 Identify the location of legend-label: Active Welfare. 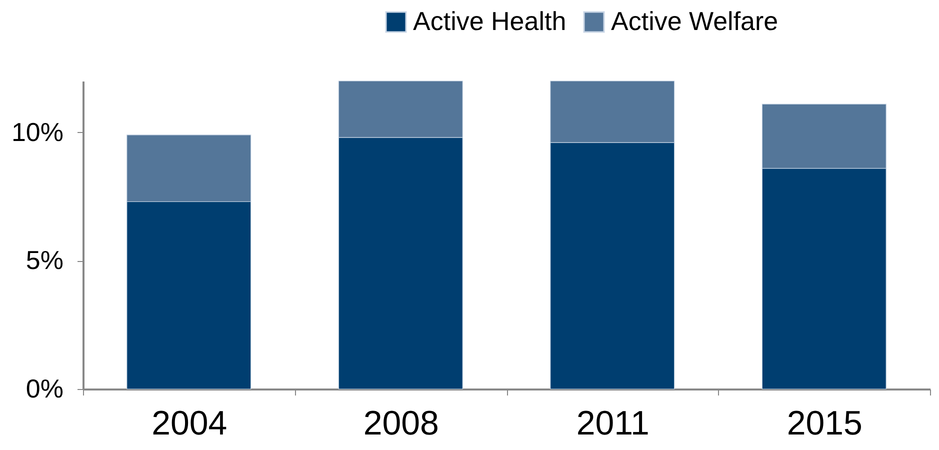
(694, 21).